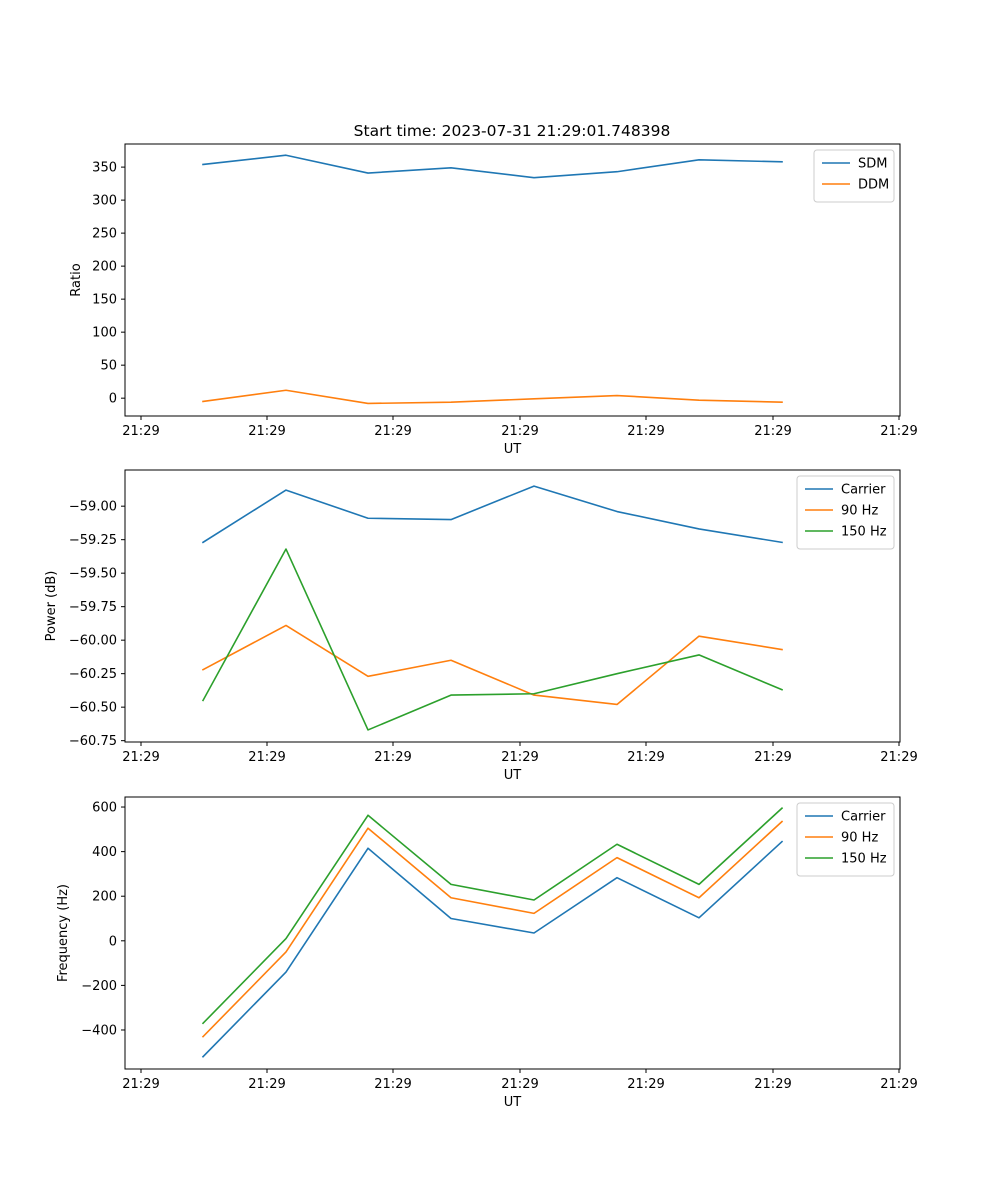 This screenshot has height=1200, width=1000. Describe the element at coordinates (51, 606) in the screenshot. I see `y-axis-label: Power (dB)` at that location.